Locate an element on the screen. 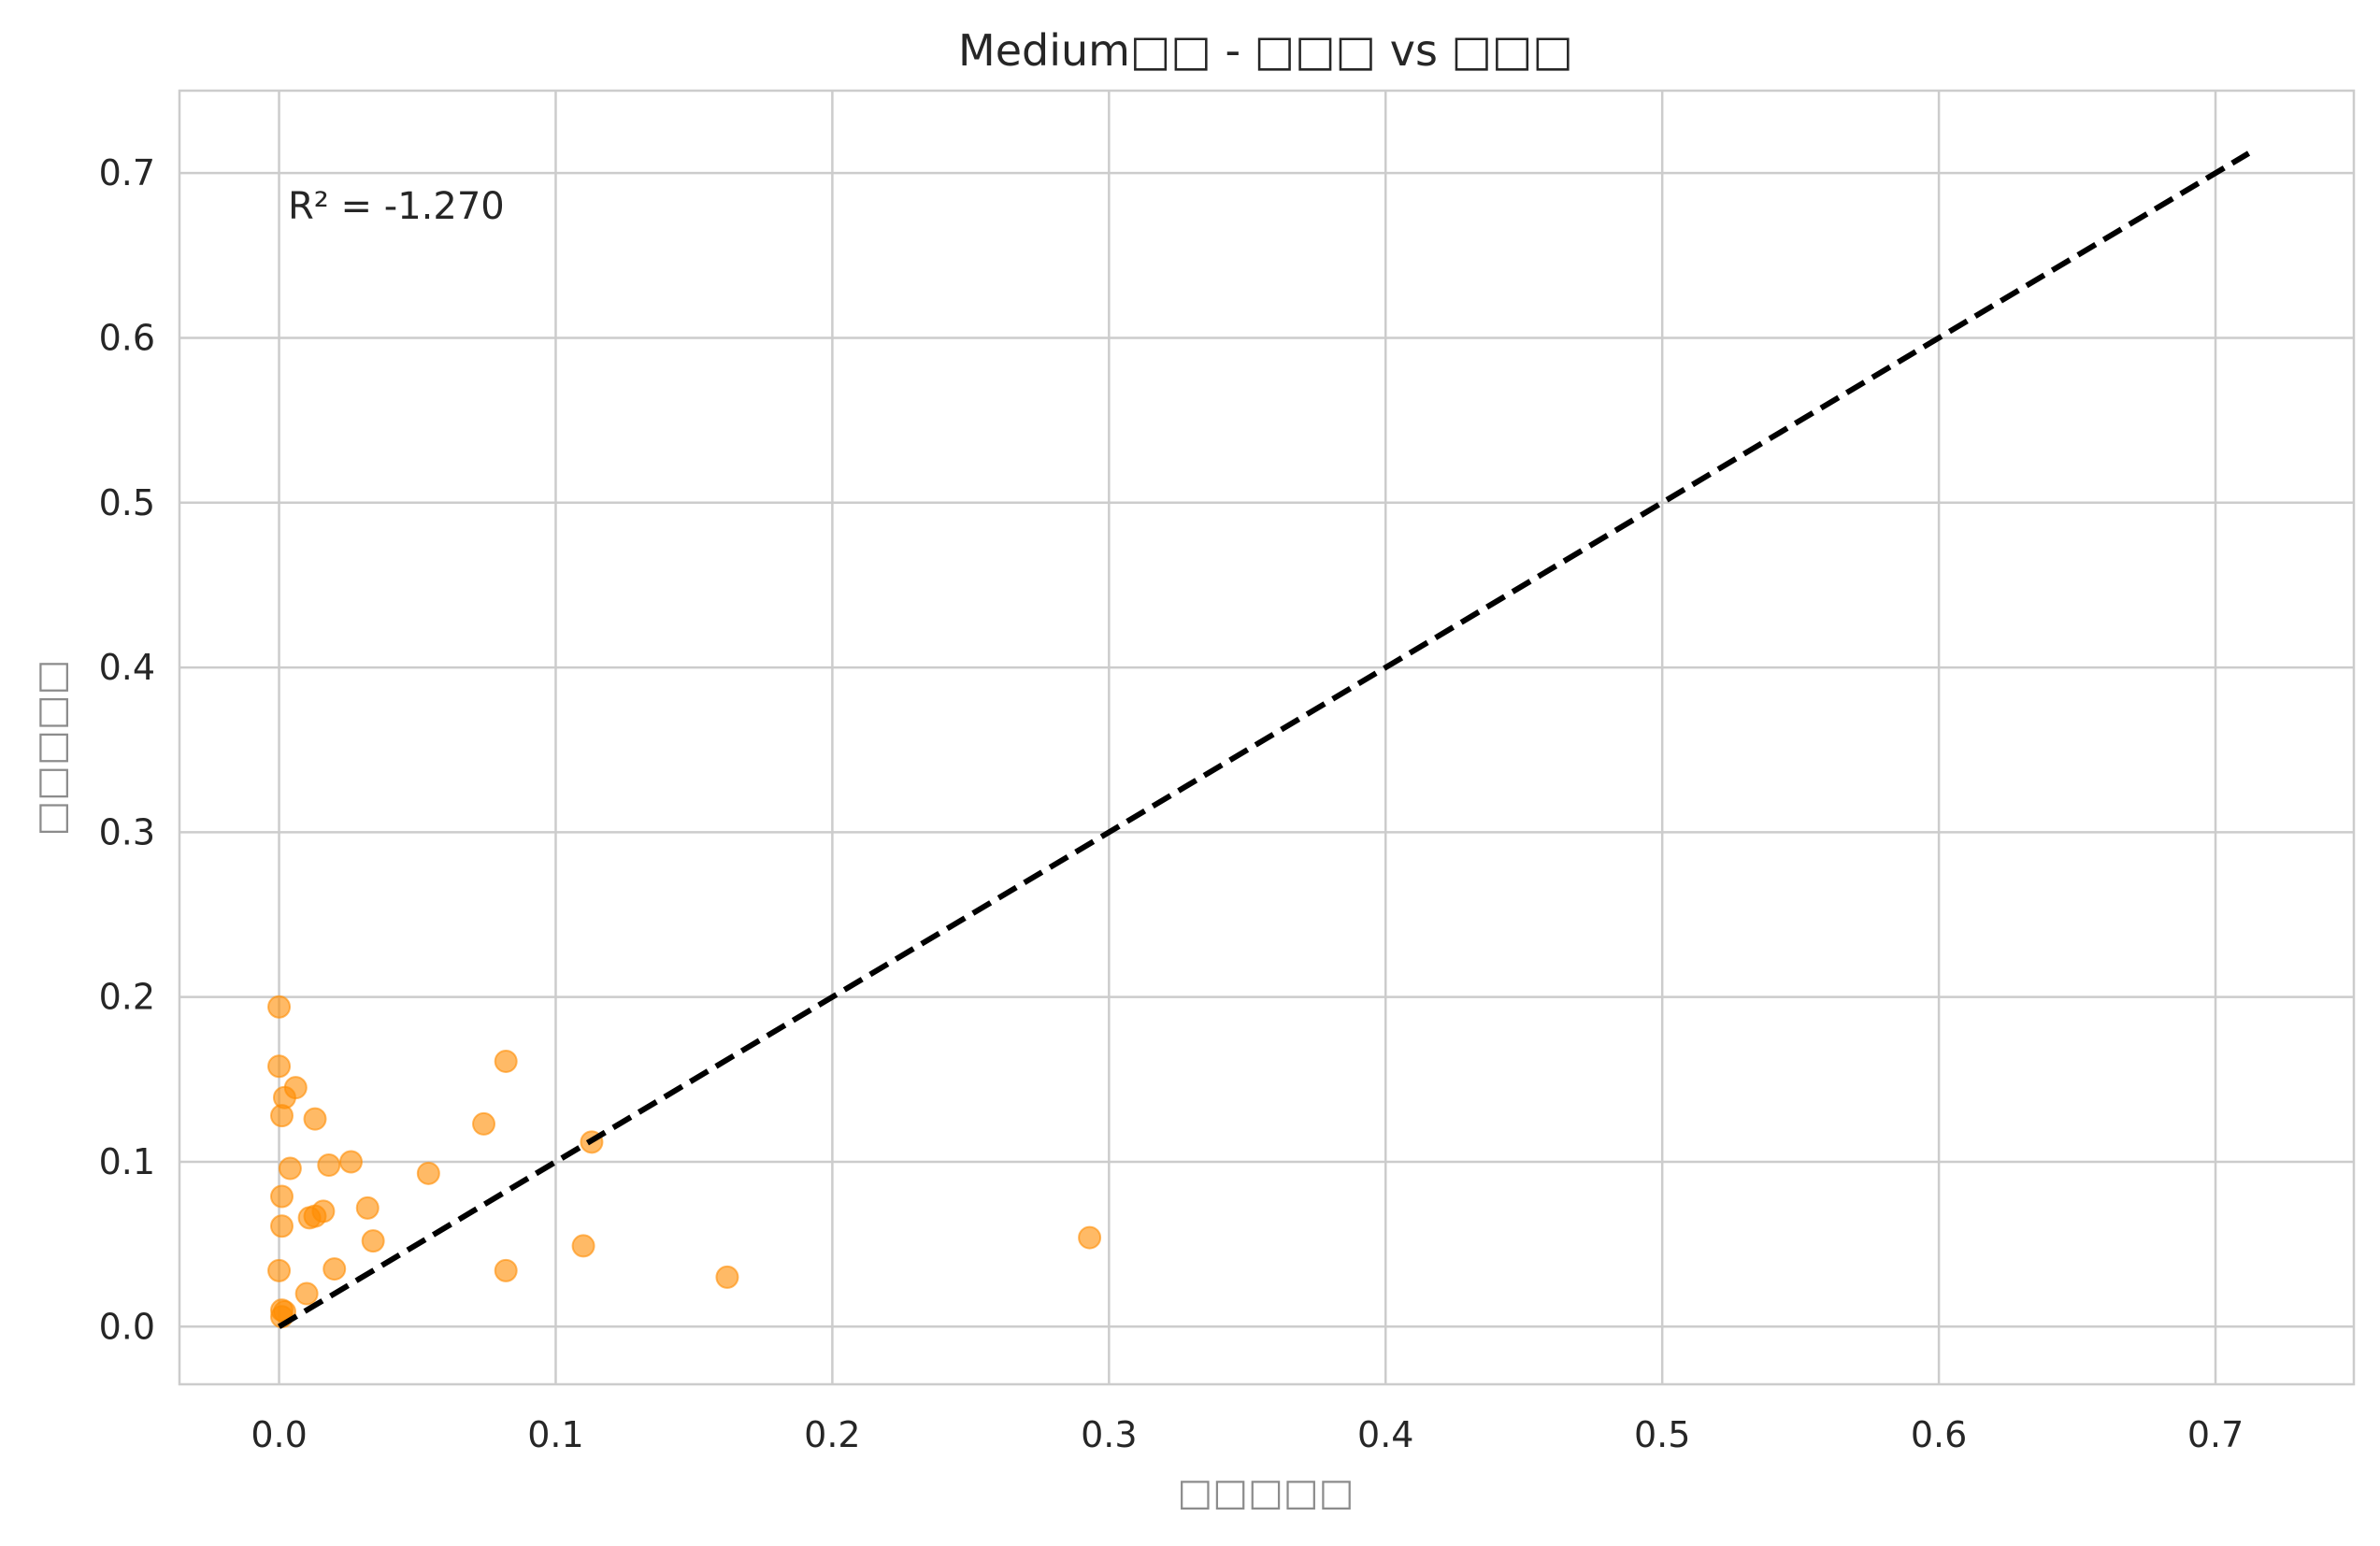 This screenshot has height=1546, width=2380. y-axis-label: □□□□□ is located at coordinates (51, 748).